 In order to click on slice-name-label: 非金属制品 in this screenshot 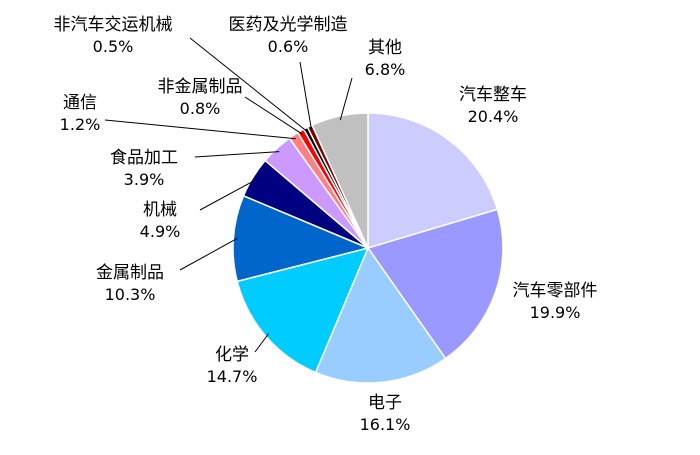, I will do `click(200, 87)`.